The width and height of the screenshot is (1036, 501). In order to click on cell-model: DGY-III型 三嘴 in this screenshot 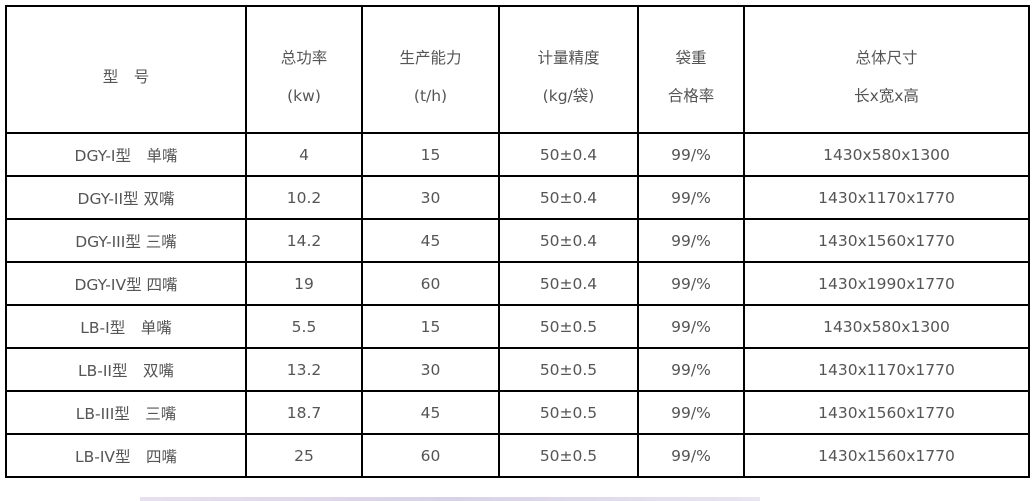, I will do `click(126, 240)`.